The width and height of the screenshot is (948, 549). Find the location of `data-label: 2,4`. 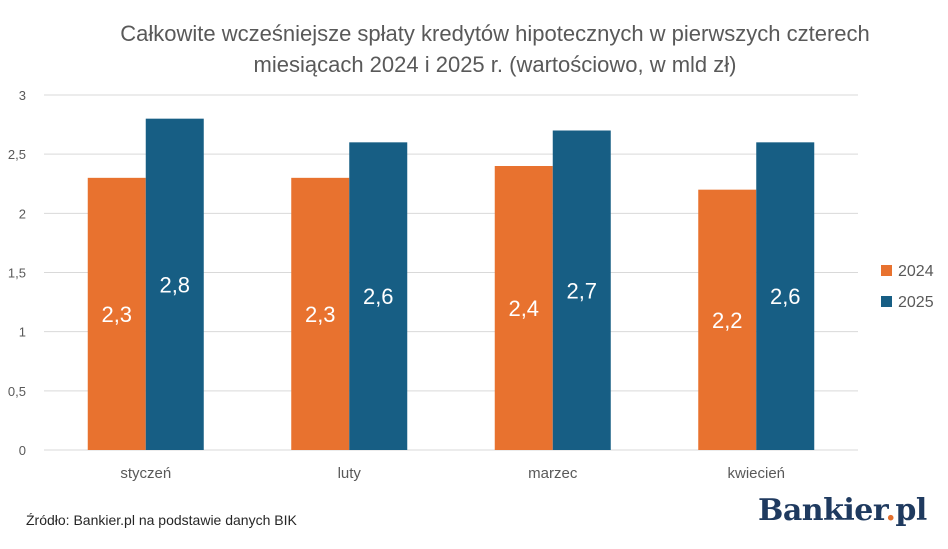

data-label: 2,4 is located at coordinates (523, 308).